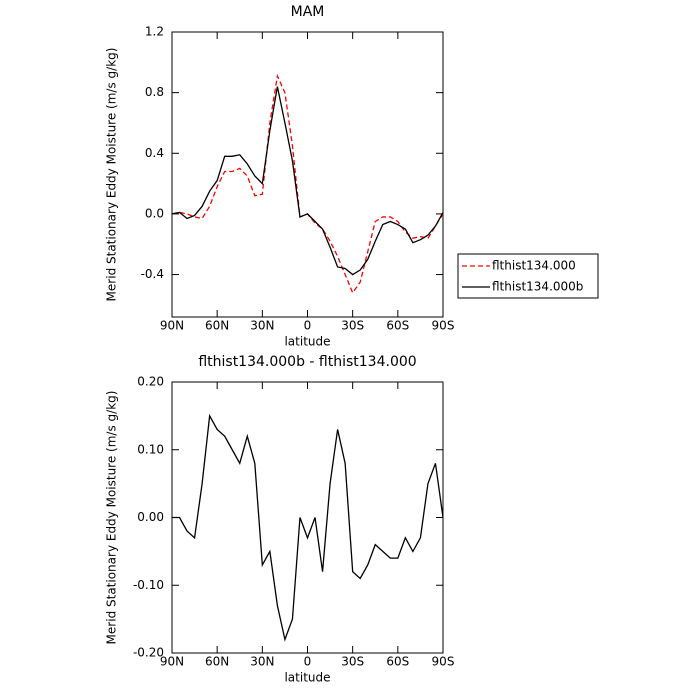  Describe the element at coordinates (307, 362) in the screenshot. I see `chart-title: flthist134.000b - flthist134.000` at that location.